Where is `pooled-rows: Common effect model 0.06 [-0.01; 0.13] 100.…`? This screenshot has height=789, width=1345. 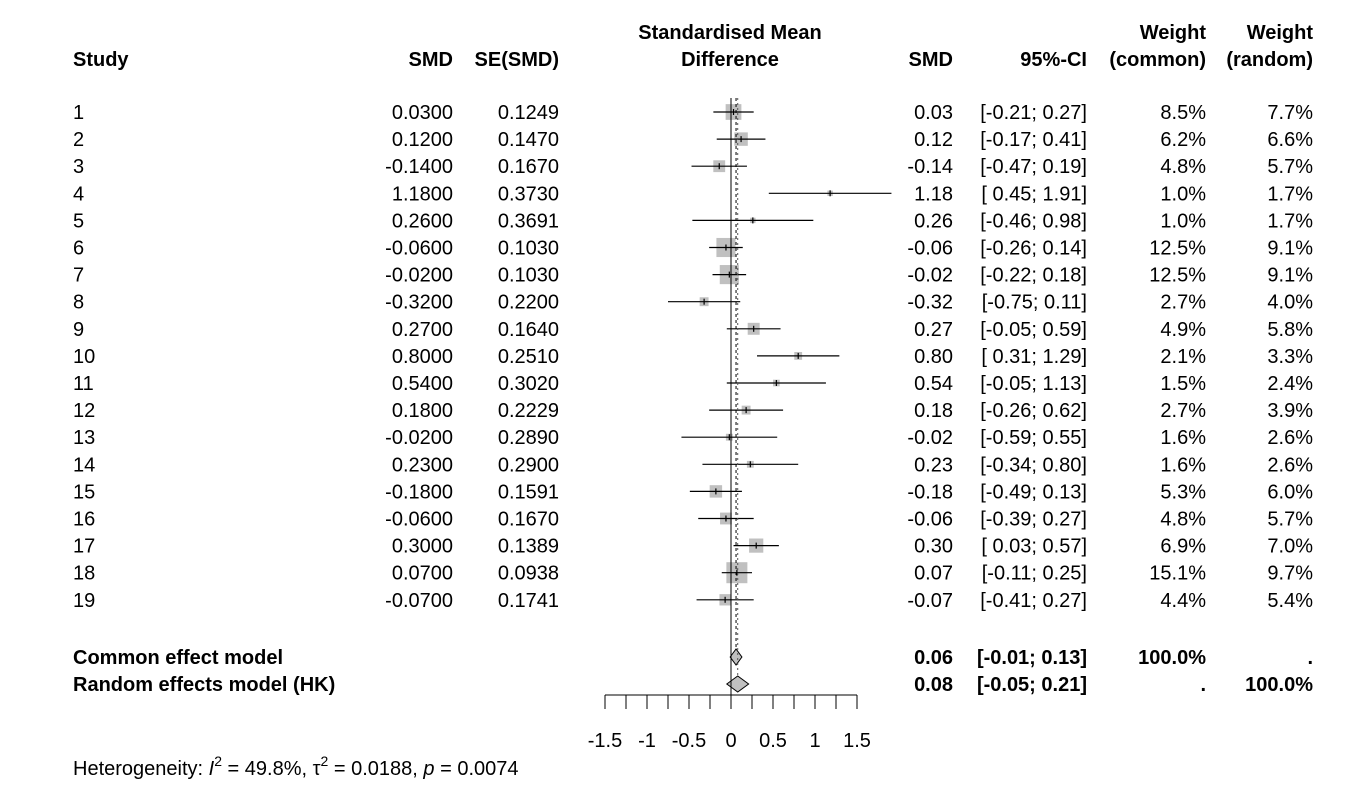
pooled-rows: Common effect model 0.06 [-0.01; 0.13] 100.… is located at coordinates (693, 671).